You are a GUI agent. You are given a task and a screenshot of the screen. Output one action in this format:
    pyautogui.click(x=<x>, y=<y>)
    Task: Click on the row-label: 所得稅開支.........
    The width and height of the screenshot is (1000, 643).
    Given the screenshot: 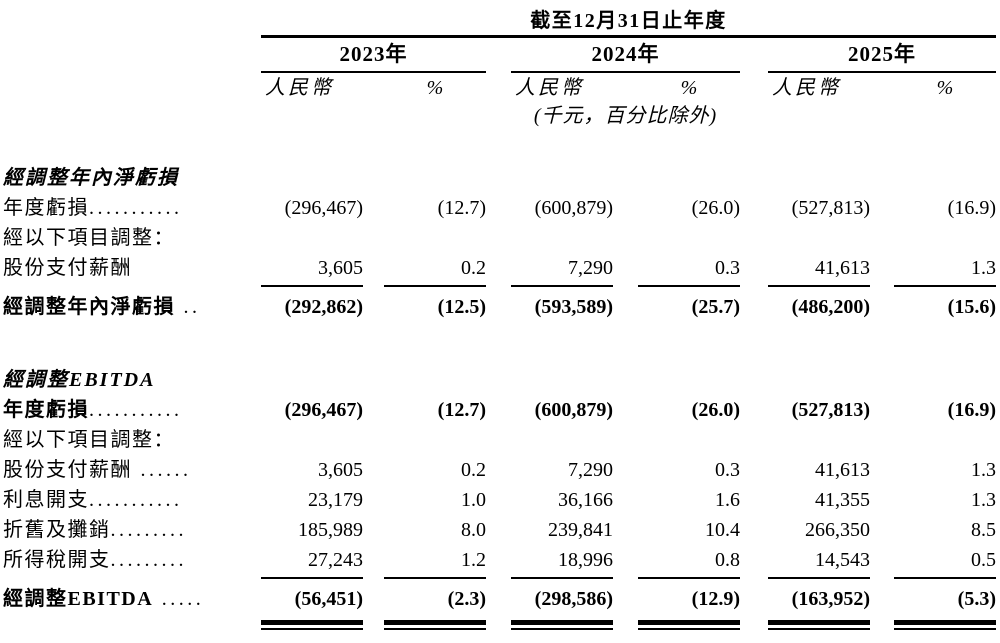 What is the action you would take?
    pyautogui.click(x=132, y=560)
    